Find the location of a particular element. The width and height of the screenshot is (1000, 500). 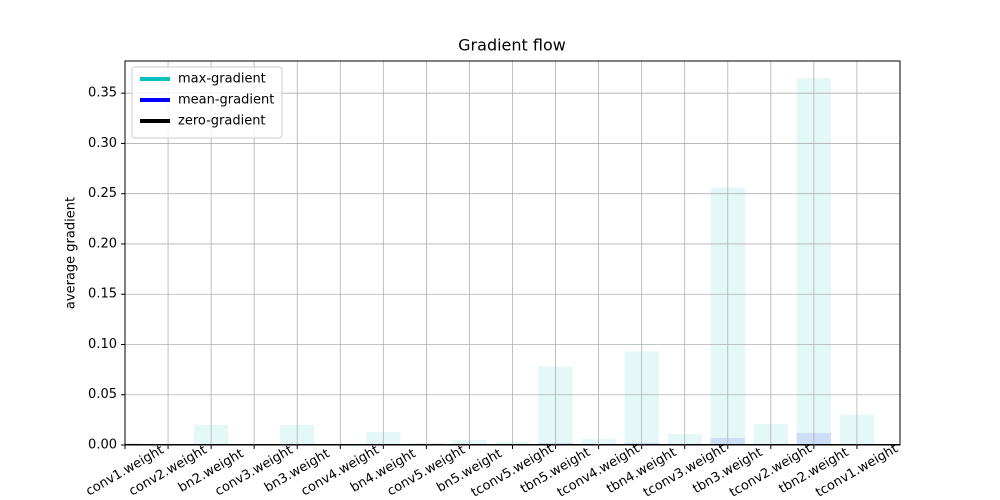

legend-label: zero-gradient is located at coordinates (222, 121).